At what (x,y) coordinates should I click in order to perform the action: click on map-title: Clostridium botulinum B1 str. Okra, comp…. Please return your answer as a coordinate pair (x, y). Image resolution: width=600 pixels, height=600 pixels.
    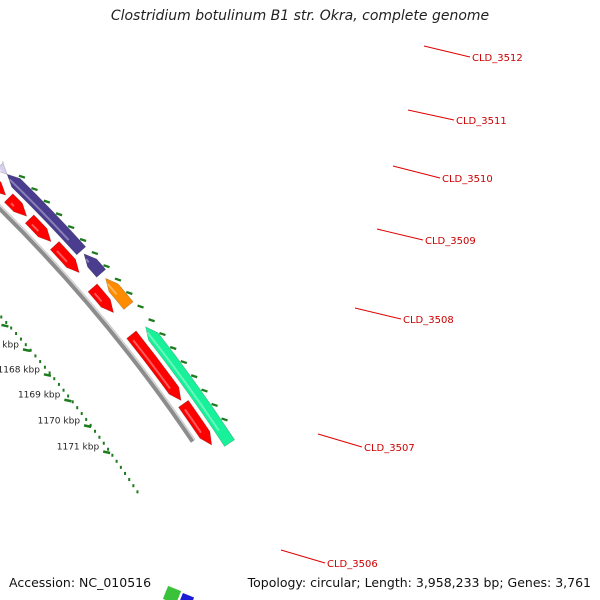
    Looking at the image, I should click on (300, 16).